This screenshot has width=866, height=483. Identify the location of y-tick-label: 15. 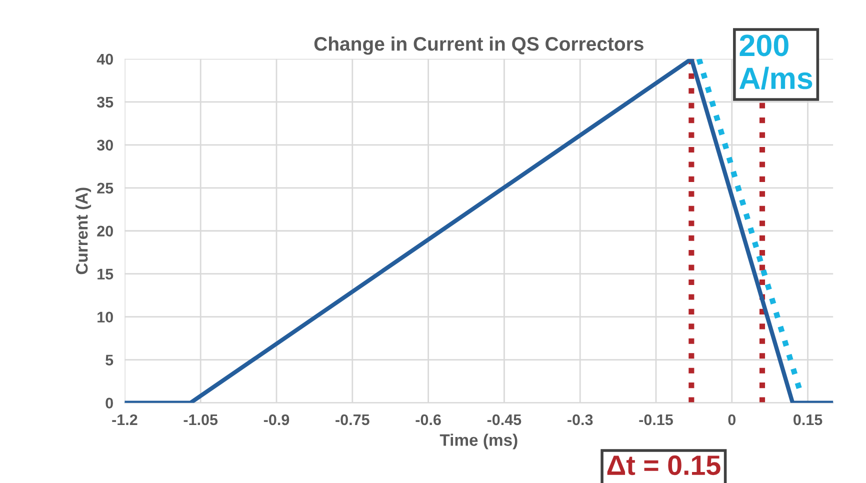
(106, 274).